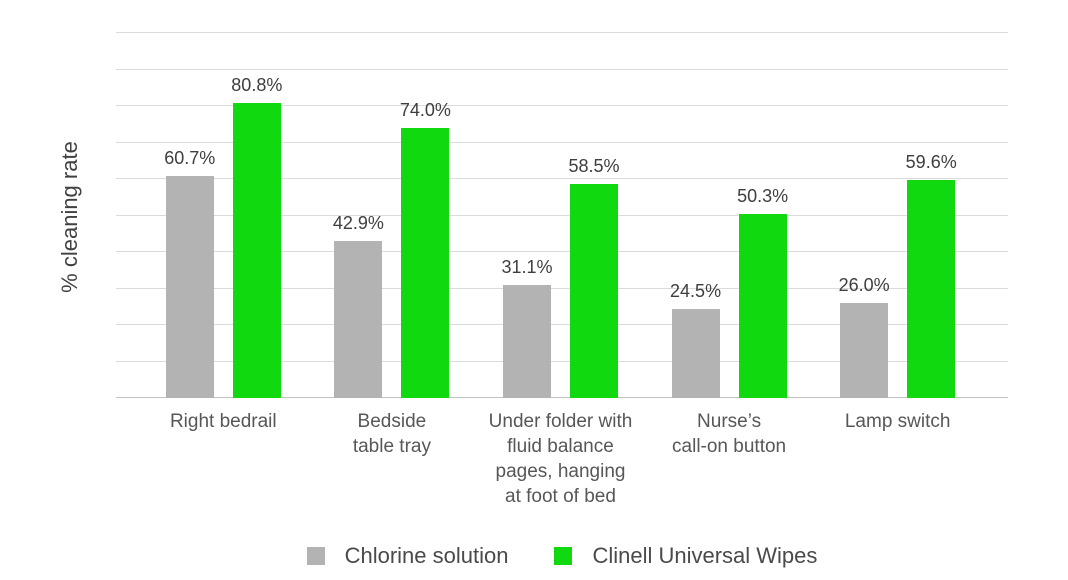 The width and height of the screenshot is (1068, 580). I want to click on bar-column: 58.5%, so click(594, 215).